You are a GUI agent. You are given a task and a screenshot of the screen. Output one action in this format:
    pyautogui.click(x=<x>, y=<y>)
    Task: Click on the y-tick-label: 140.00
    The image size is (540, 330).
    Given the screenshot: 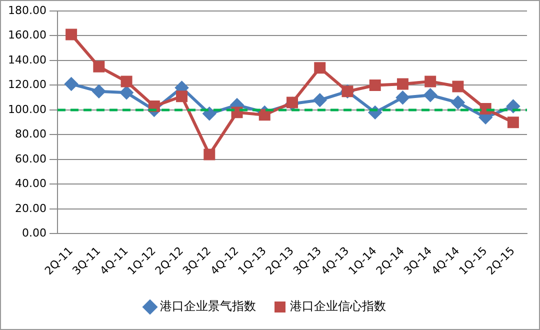 What is the action you would take?
    pyautogui.click(x=27, y=59)
    